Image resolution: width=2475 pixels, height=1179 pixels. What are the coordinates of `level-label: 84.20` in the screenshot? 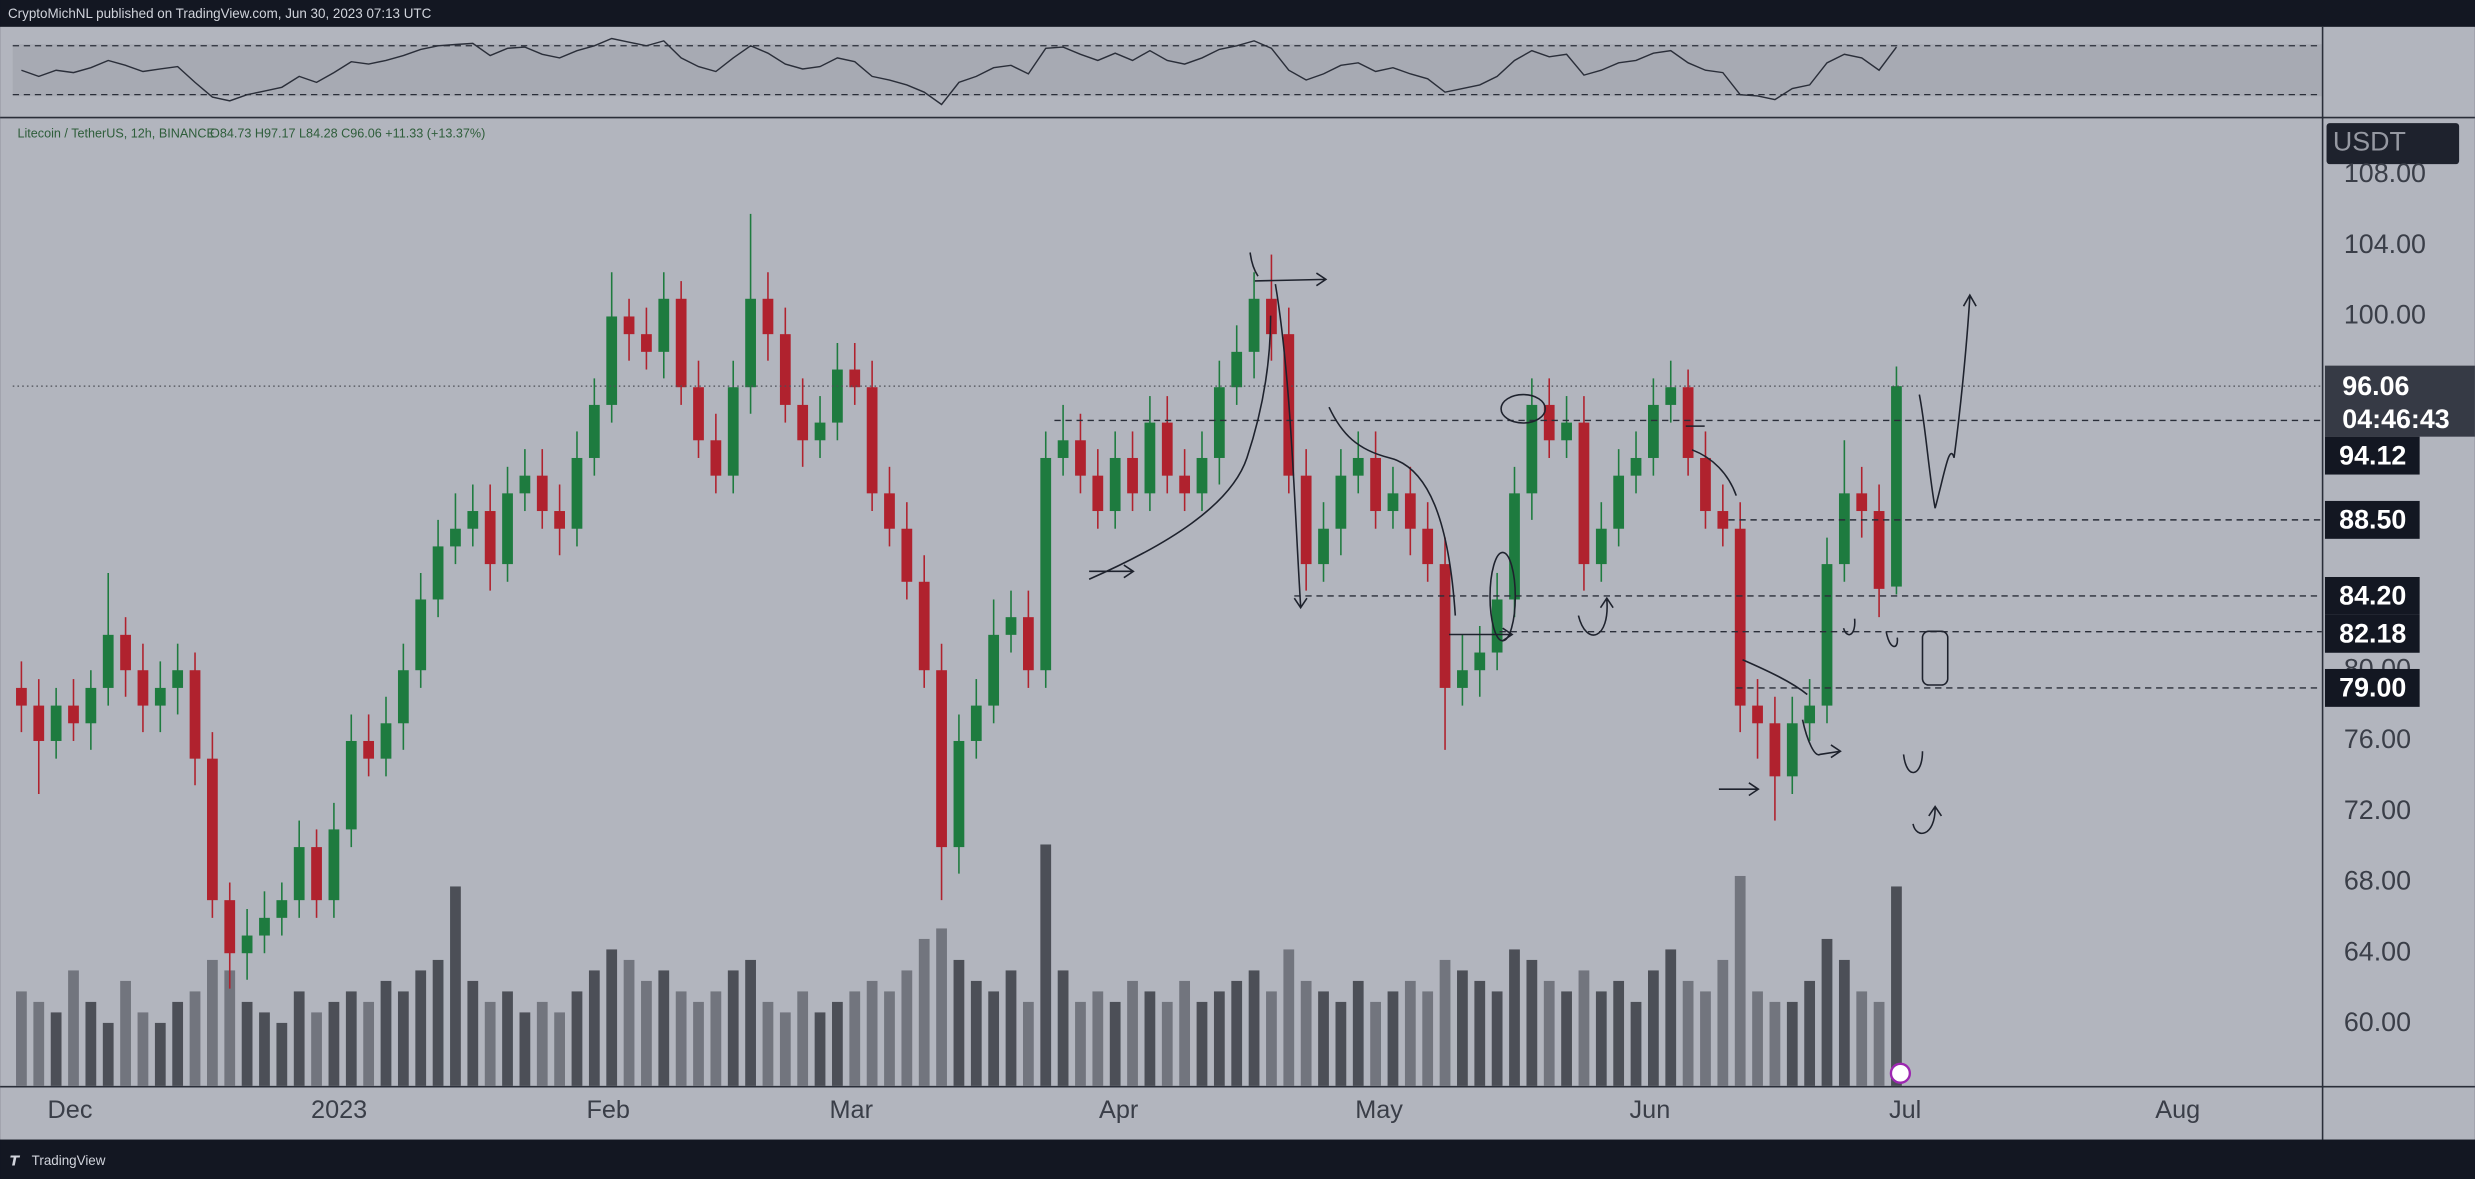 It's located at (2372, 596).